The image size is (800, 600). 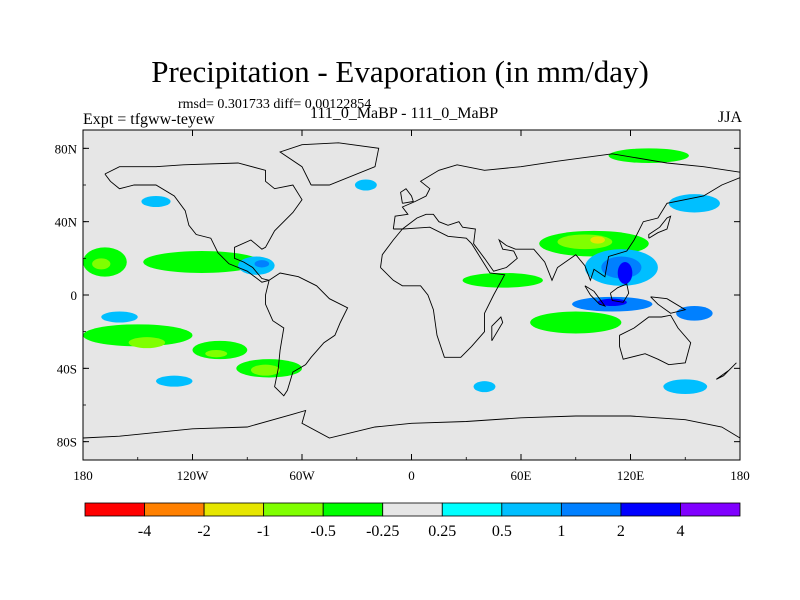 I want to click on region-maritime-core, so click(x=612, y=302).